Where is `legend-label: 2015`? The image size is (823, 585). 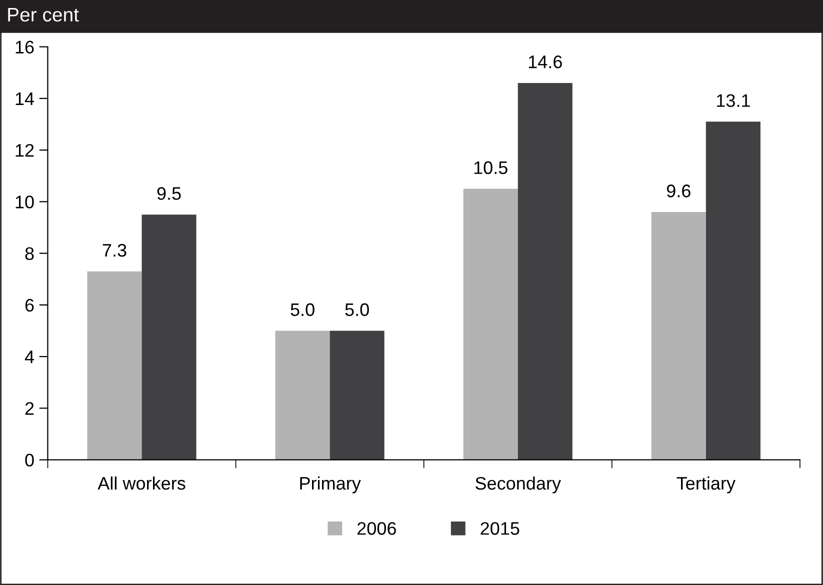 legend-label: 2015 is located at coordinates (500, 528).